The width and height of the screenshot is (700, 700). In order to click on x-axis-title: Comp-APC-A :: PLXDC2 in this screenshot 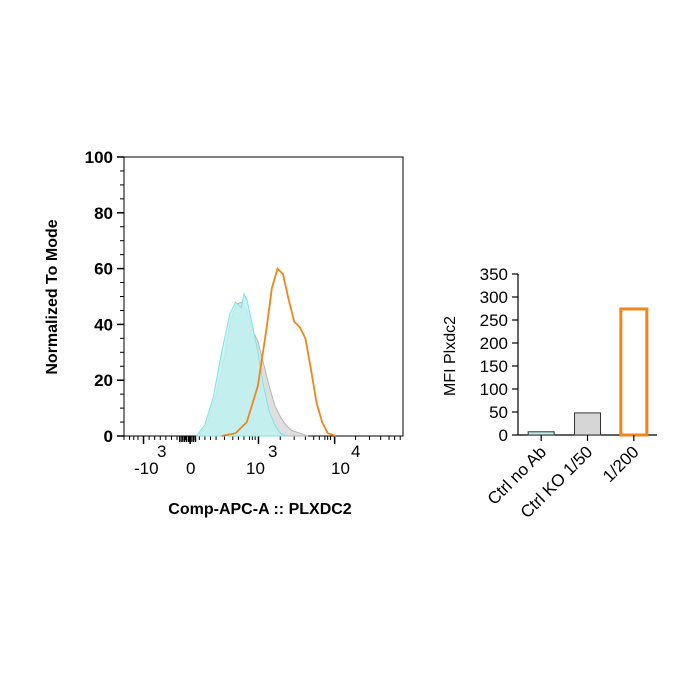, I will do `click(260, 509)`.